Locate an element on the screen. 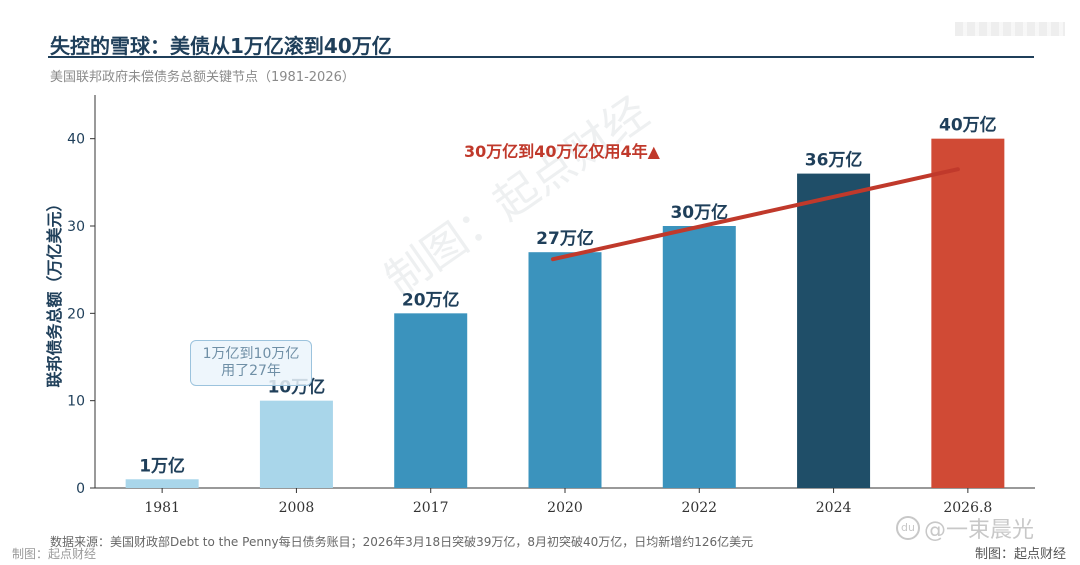  credit-left: 制图：起点财经 is located at coordinates (54, 554).